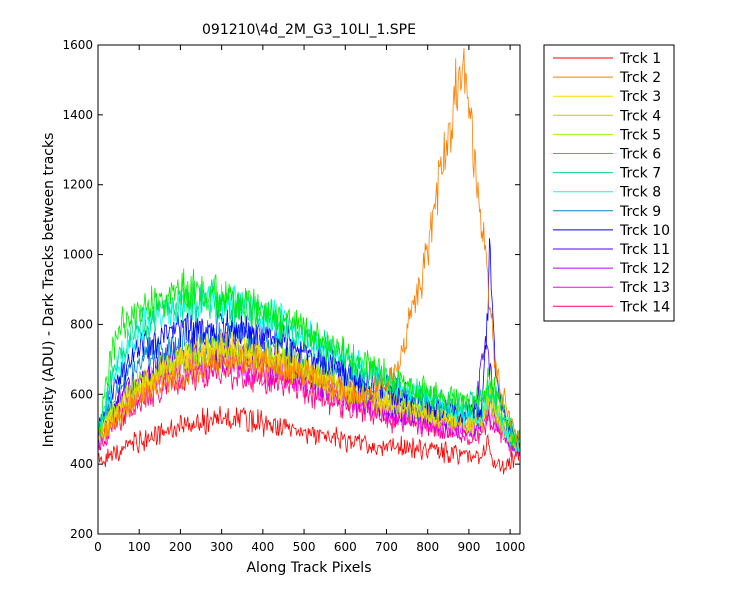  What do you see at coordinates (386, 547) in the screenshot?
I see `x-tick-label: 700` at bounding box center [386, 547].